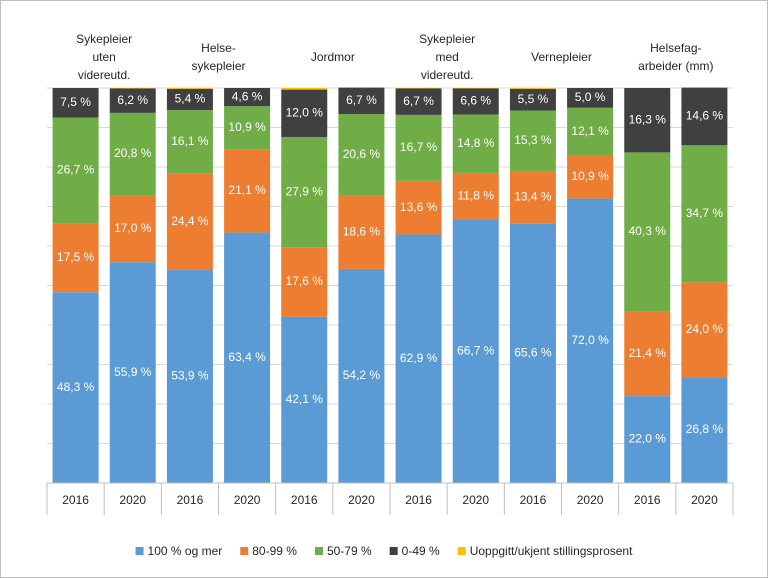  I want to click on data-label: 6,7 %, so click(418, 101).